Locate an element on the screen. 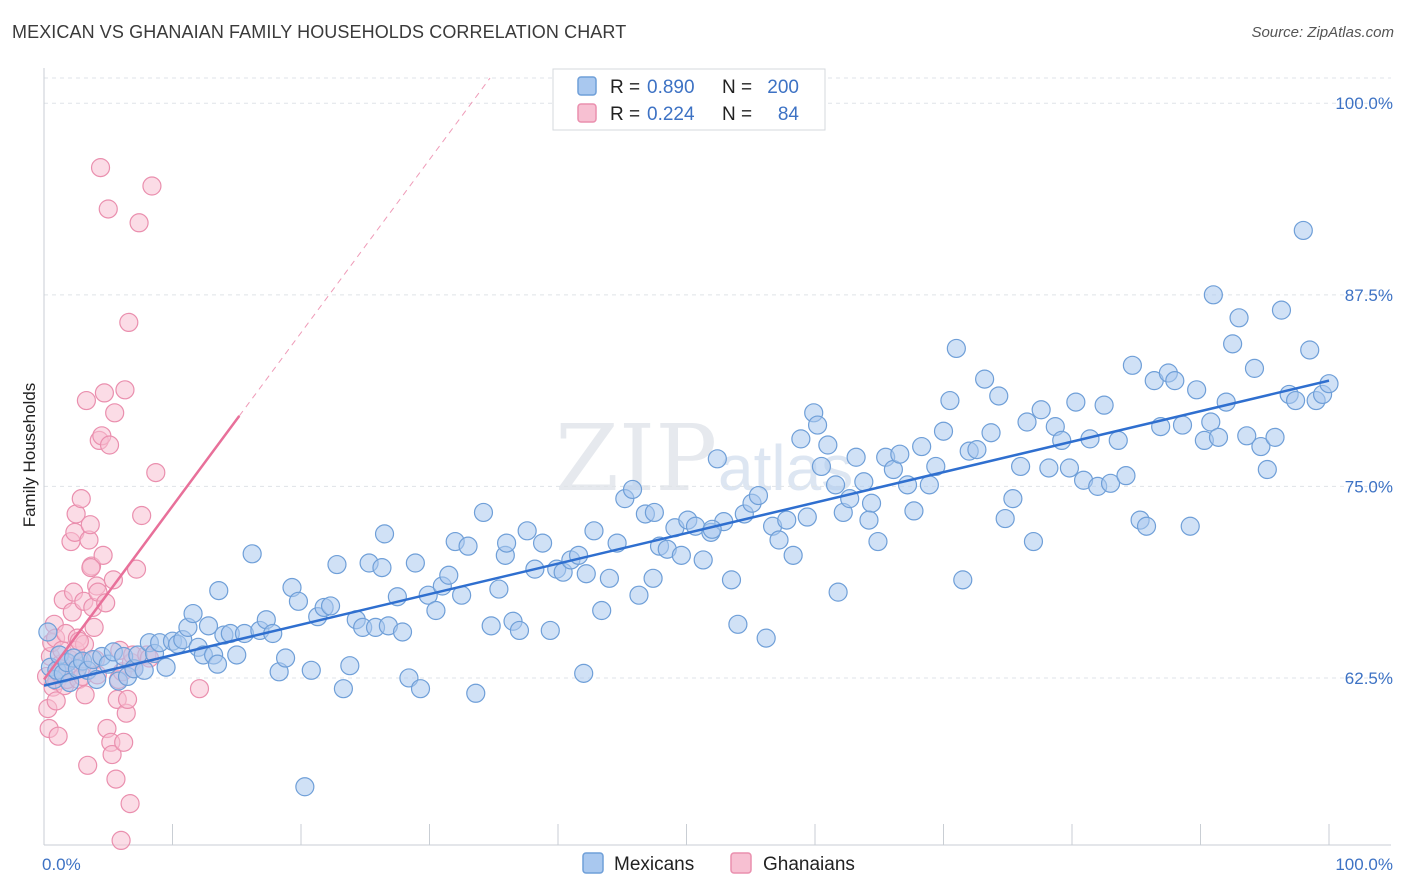  legend-r-label-ghanaians: R = is located at coordinates (625, 114).